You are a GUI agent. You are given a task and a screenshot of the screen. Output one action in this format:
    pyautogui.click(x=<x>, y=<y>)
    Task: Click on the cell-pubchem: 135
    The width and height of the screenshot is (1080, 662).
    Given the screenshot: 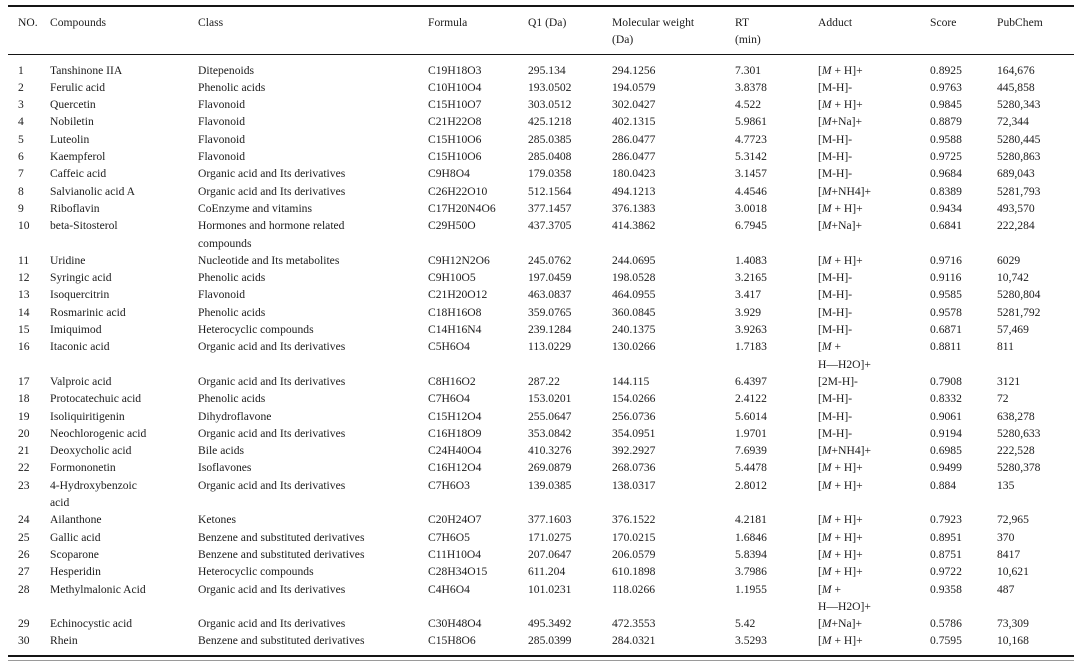 What is the action you would take?
    pyautogui.click(x=1006, y=485)
    